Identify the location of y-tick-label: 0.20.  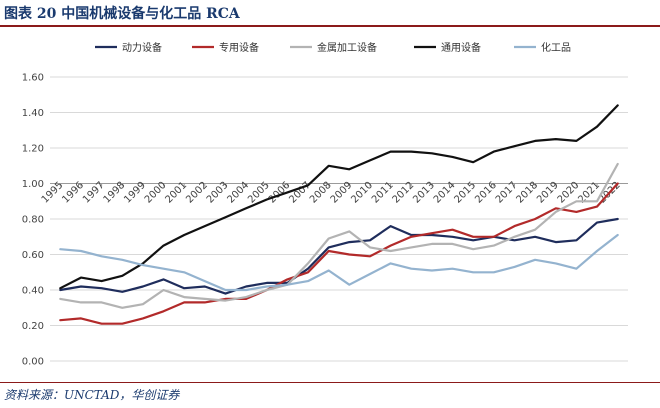
(33, 326).